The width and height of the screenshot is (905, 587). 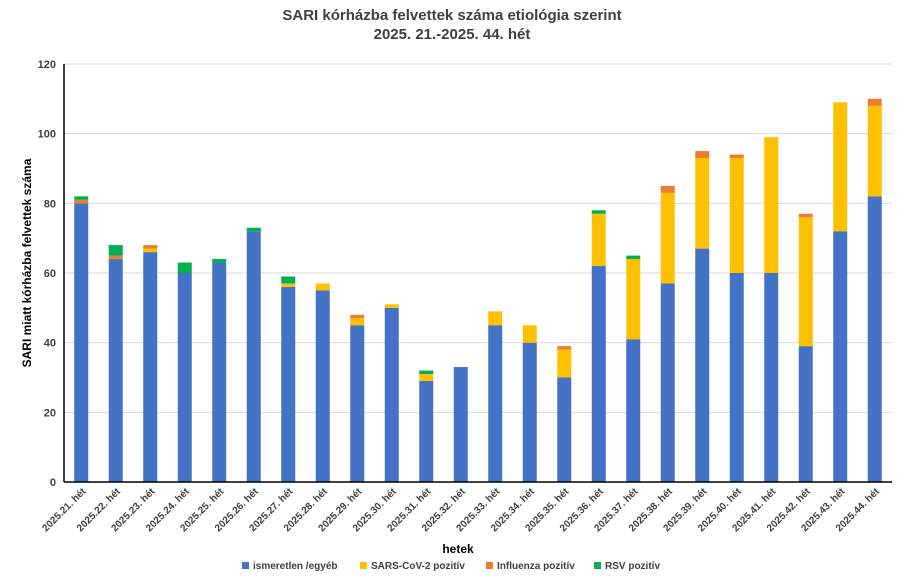 What do you see at coordinates (452, 34) in the screenshot?
I see `chart-subtitle: 2025. 21.-2025. 44. hét` at bounding box center [452, 34].